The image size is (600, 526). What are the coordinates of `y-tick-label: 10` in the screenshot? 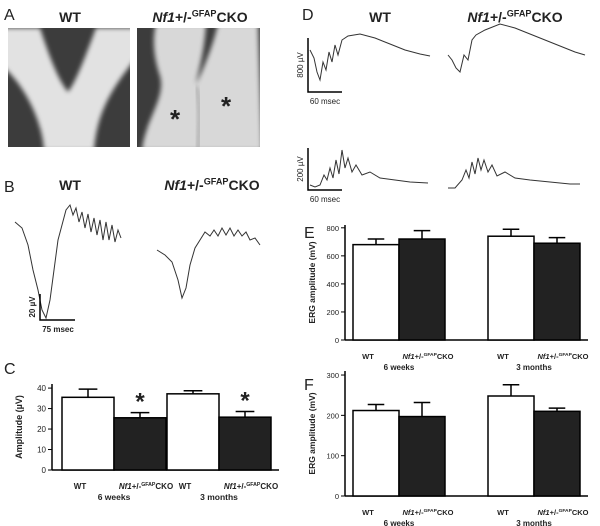 It's located at (41, 450).